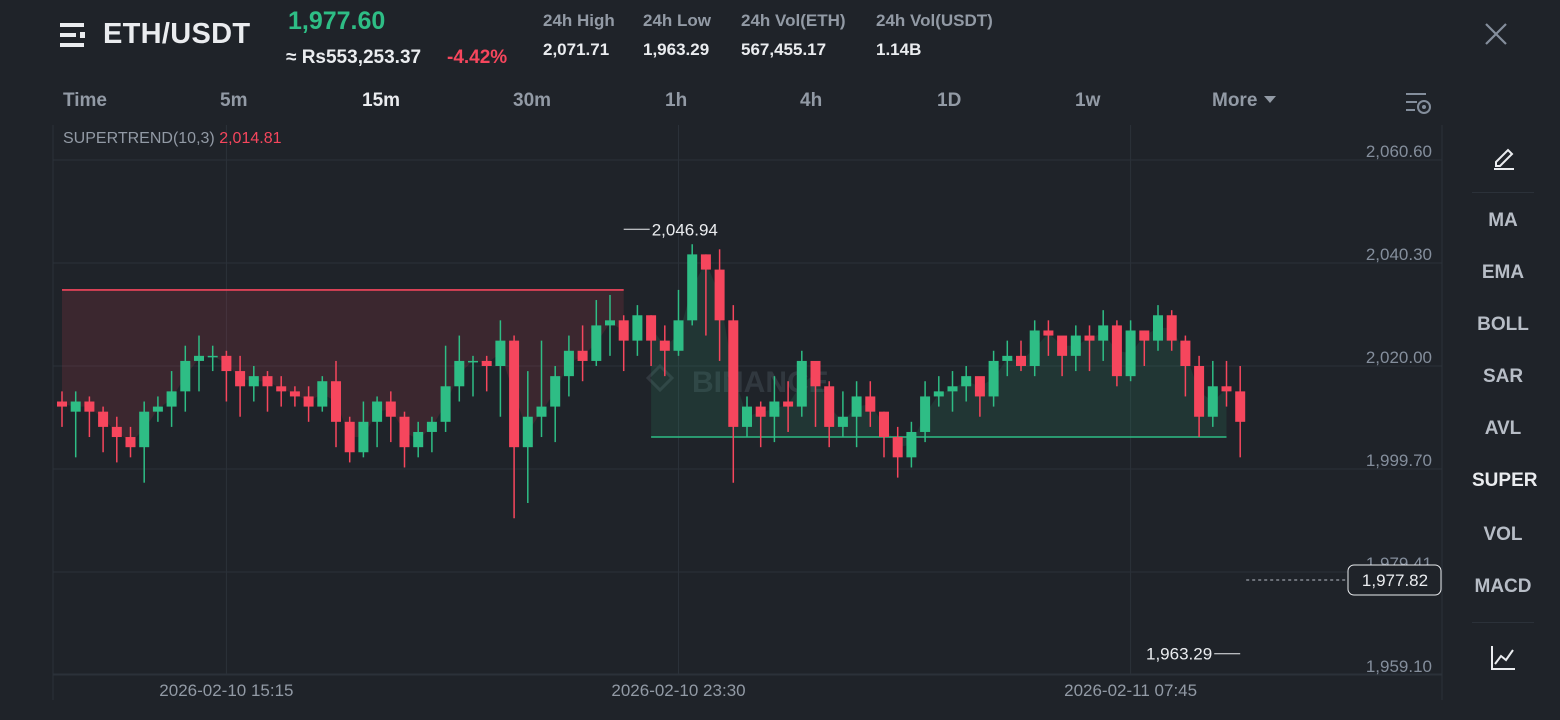  Describe the element at coordinates (949, 100) in the screenshot. I see `interval-1d: 1D` at that location.